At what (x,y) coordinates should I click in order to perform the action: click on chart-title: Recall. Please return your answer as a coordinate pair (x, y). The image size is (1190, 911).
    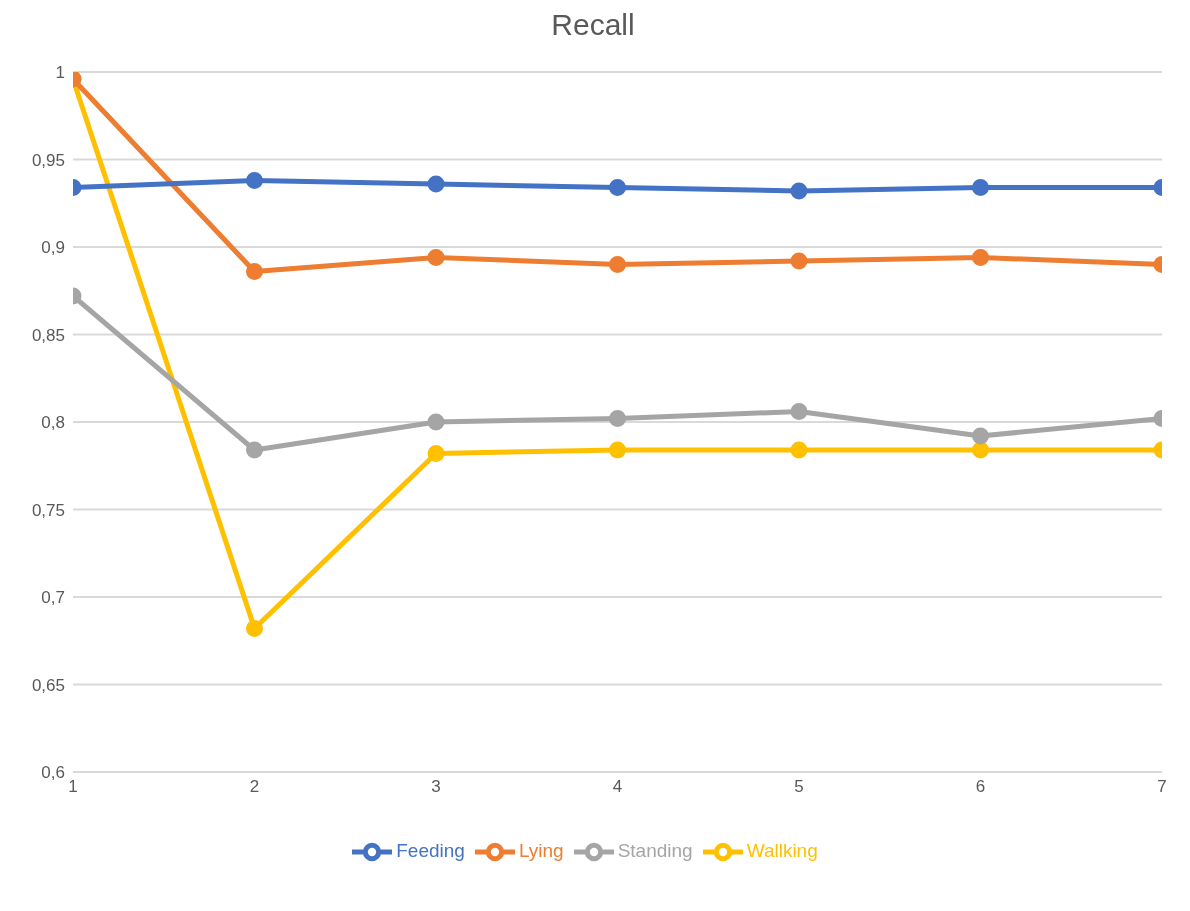
    Looking at the image, I should click on (593, 25).